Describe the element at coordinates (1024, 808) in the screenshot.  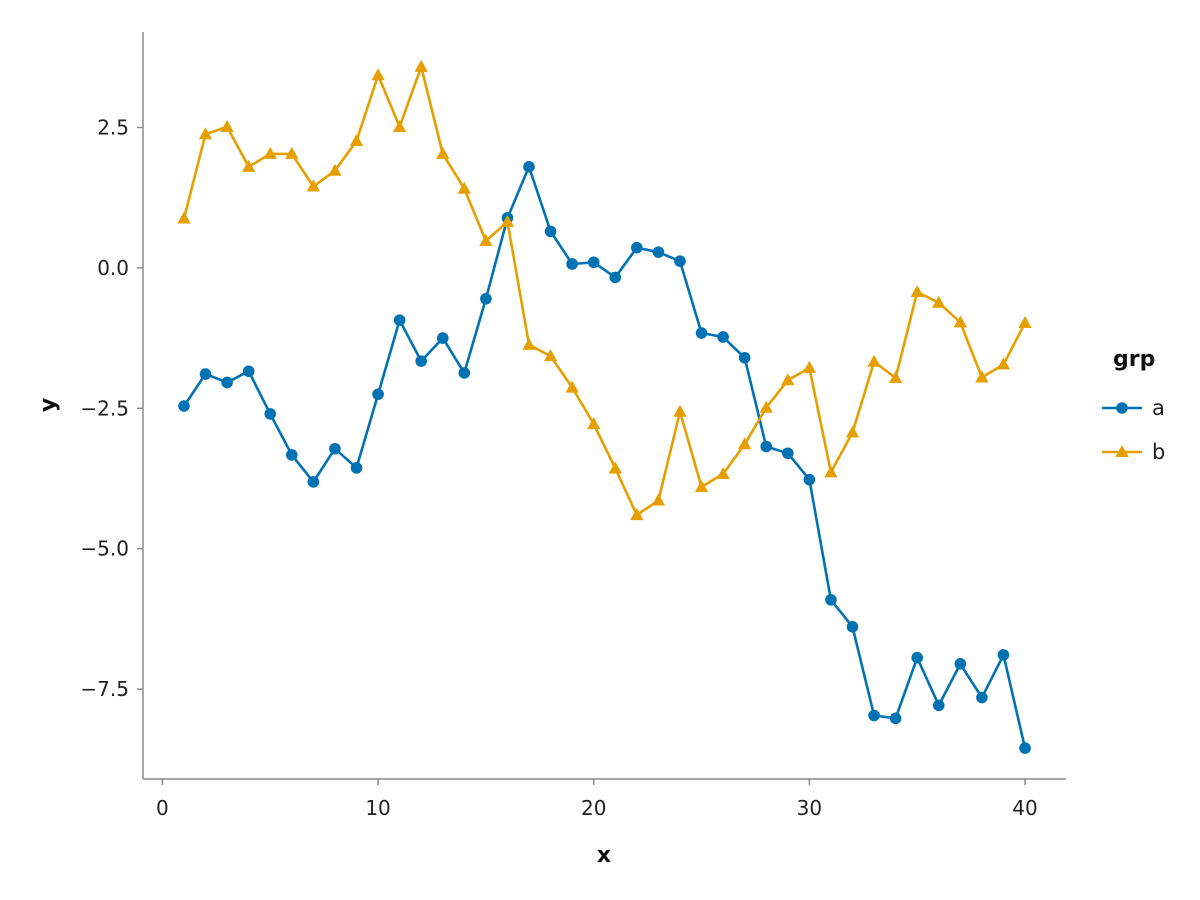
I see `x-tick-label: 40` at that location.